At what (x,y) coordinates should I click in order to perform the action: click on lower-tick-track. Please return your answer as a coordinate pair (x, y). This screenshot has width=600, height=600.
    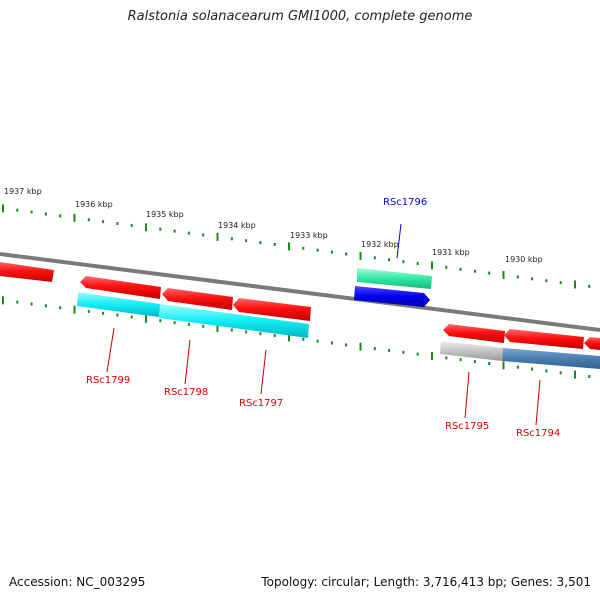
    Looking at the image, I should click on (296, 337).